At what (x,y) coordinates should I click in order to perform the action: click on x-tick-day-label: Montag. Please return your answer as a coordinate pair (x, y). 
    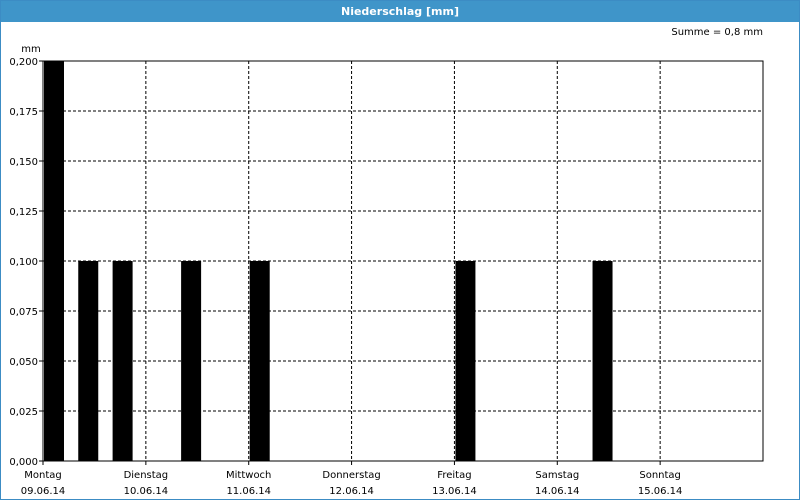
    Looking at the image, I should click on (42, 475).